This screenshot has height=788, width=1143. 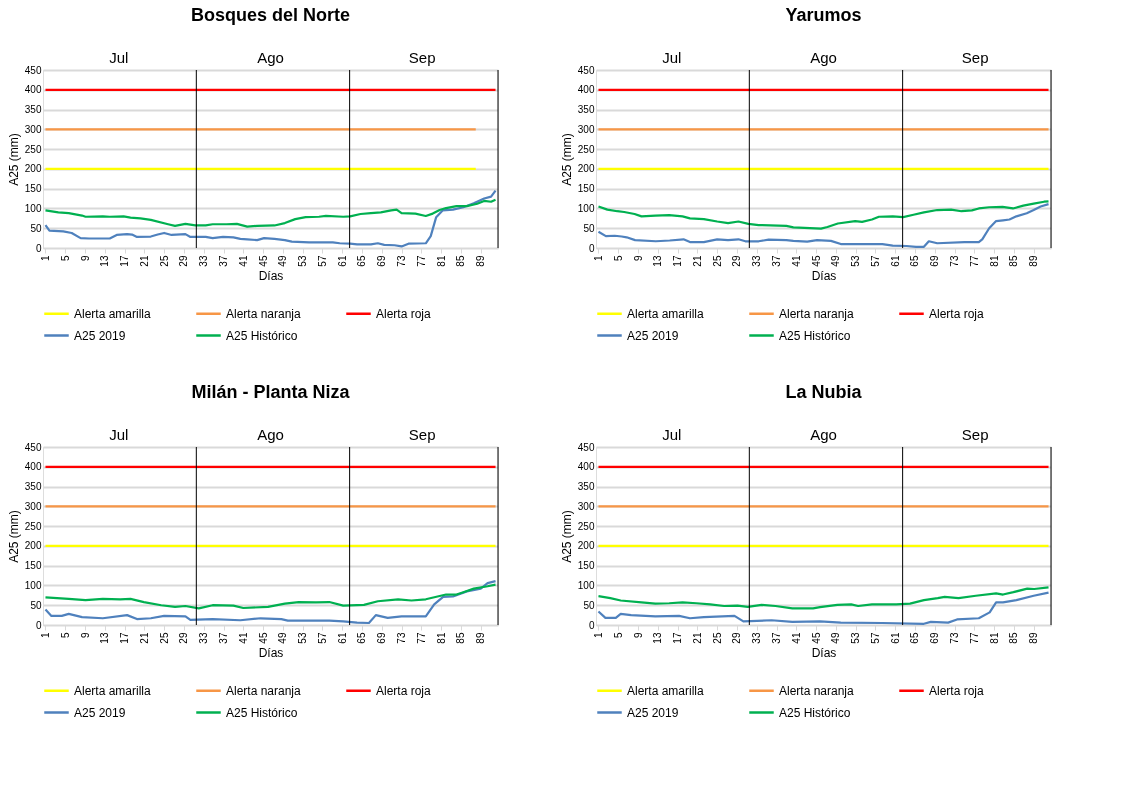 I want to click on chart-title: La Nubia, so click(x=824, y=392).